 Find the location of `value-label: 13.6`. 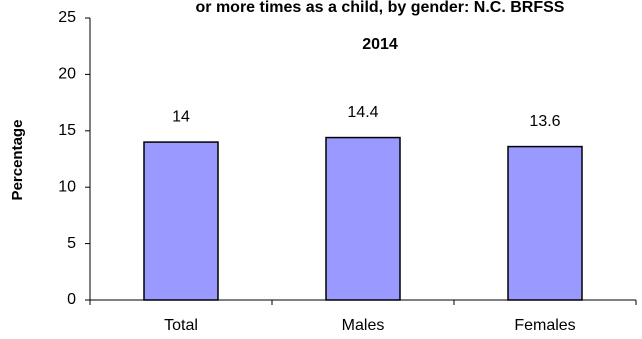

value-label: 13.6 is located at coordinates (544, 121).